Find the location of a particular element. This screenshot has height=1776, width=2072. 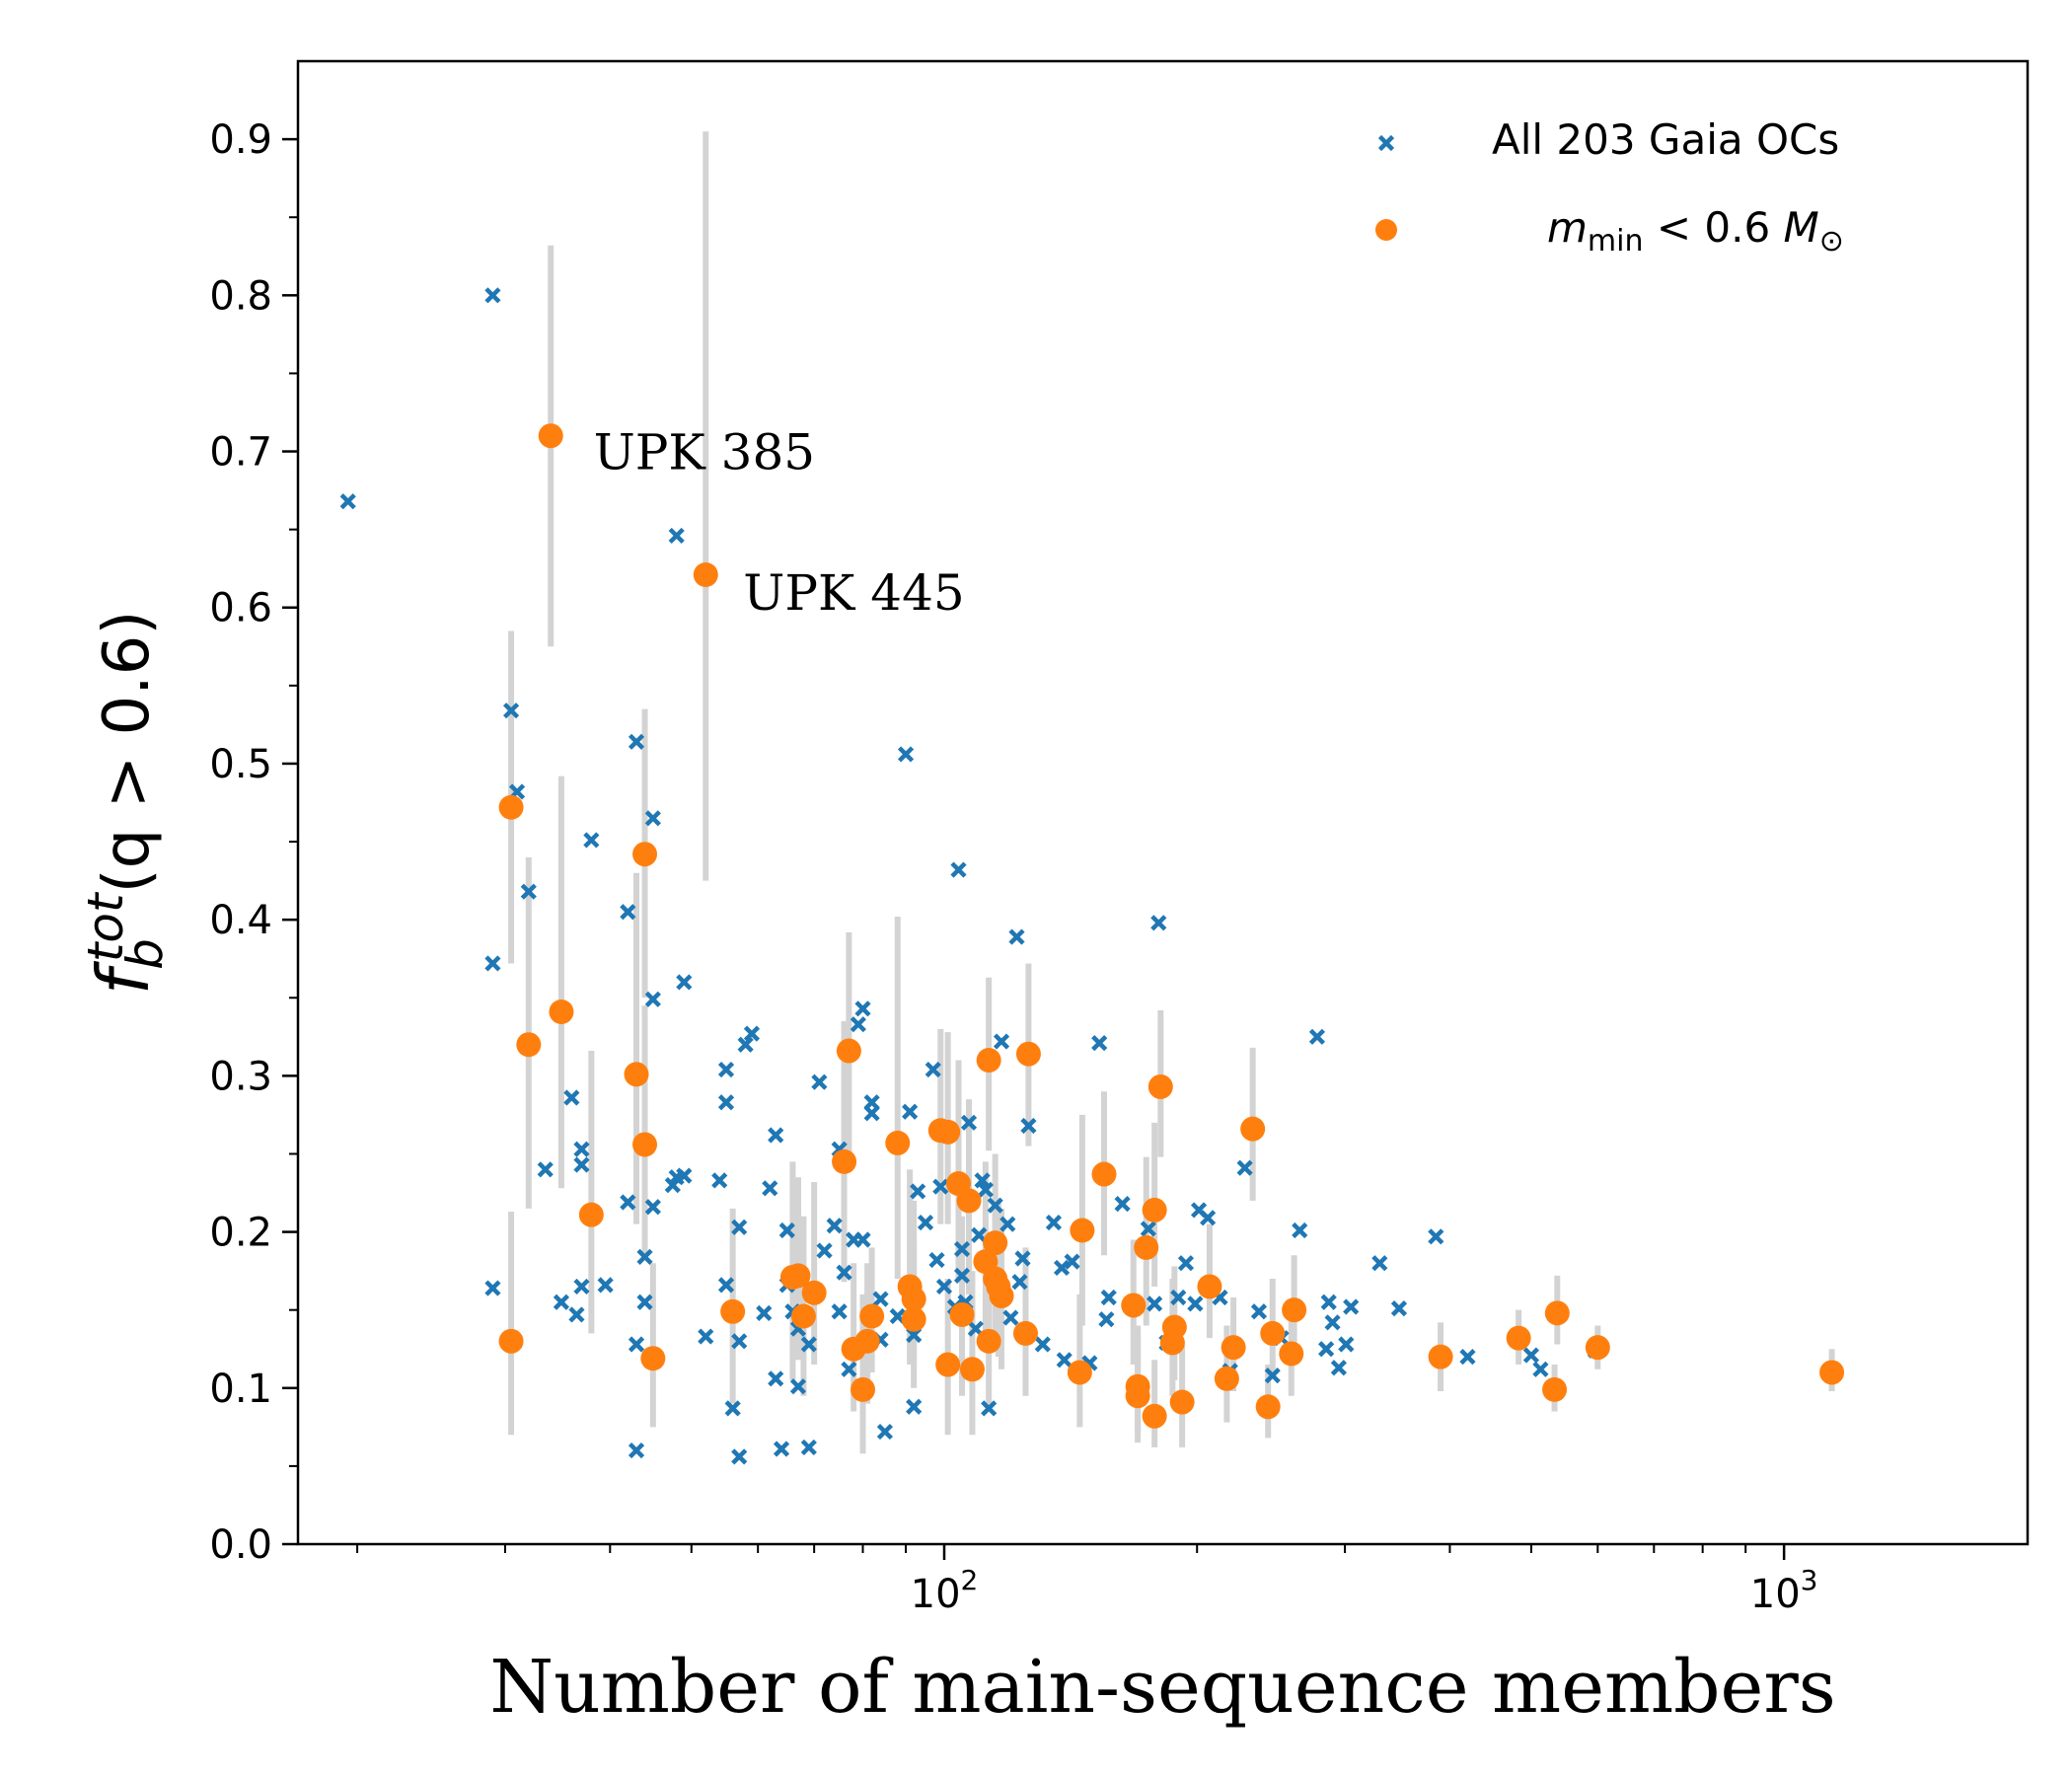

y-tick-label: 0.0 is located at coordinates (241, 1545).